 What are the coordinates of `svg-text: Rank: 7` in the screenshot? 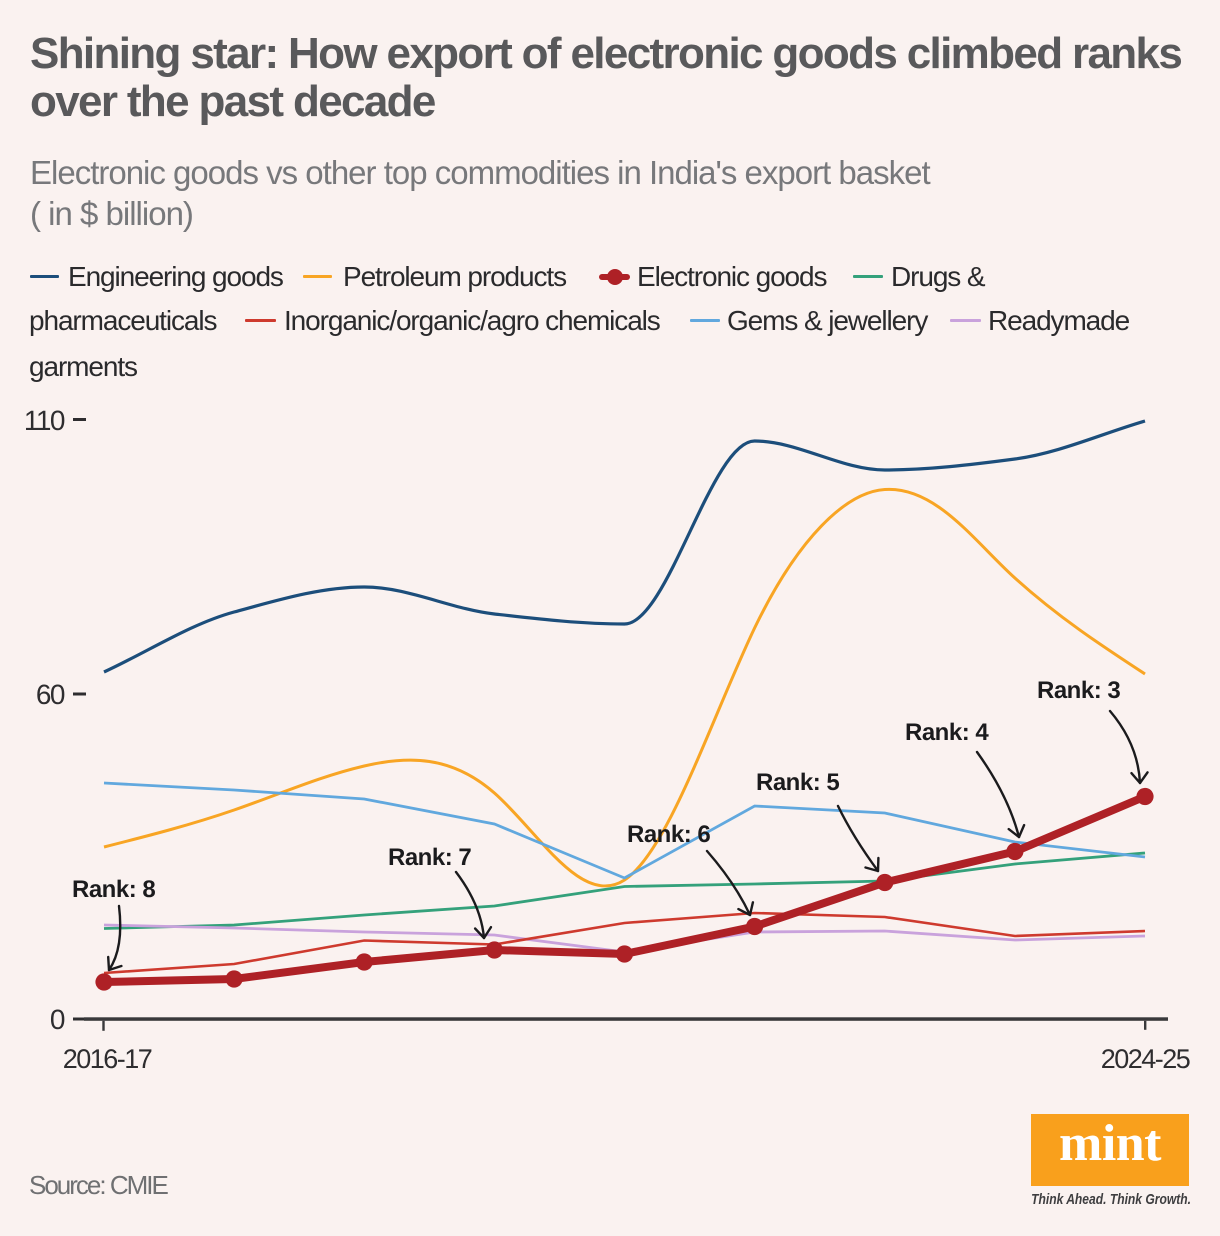 It's located at (429, 857).